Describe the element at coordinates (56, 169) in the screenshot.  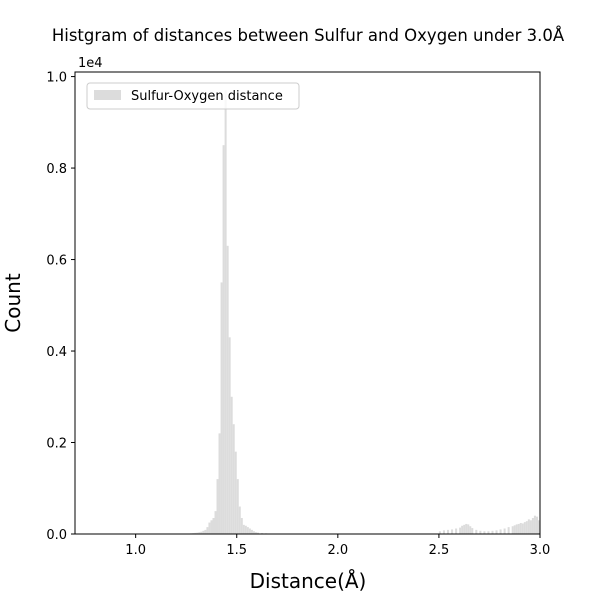
I see `y-tick-label: 0.8` at that location.